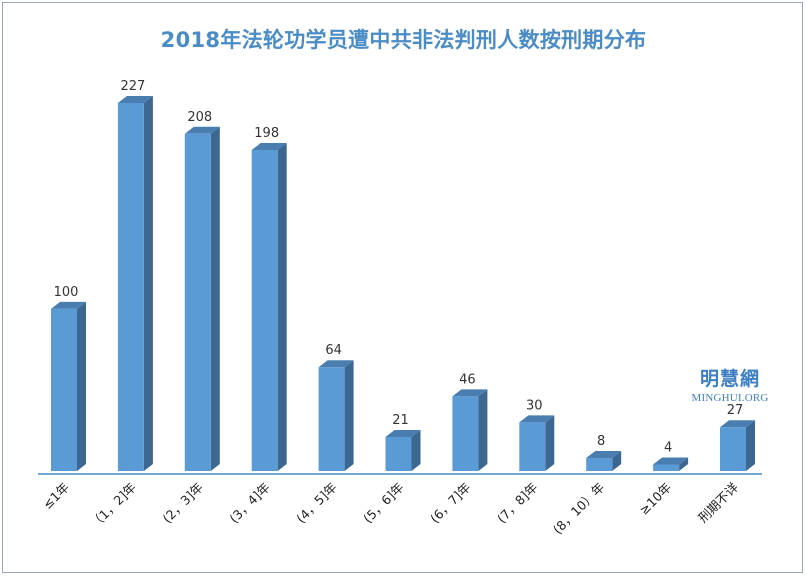  I want to click on watermark-cn-text: 明慧網, so click(729, 379).